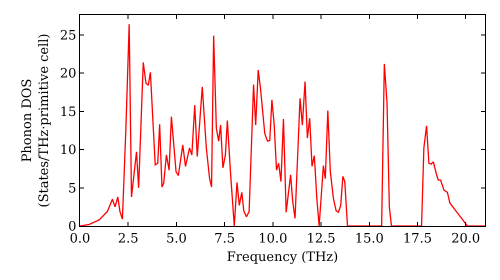  I want to click on x-tick-label: 10.0, so click(273, 239).